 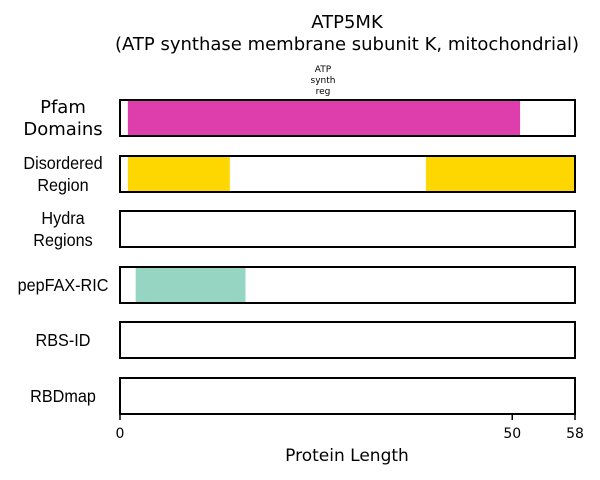 I want to click on track-rbdmap: RBDmap, so click(x=303, y=396).